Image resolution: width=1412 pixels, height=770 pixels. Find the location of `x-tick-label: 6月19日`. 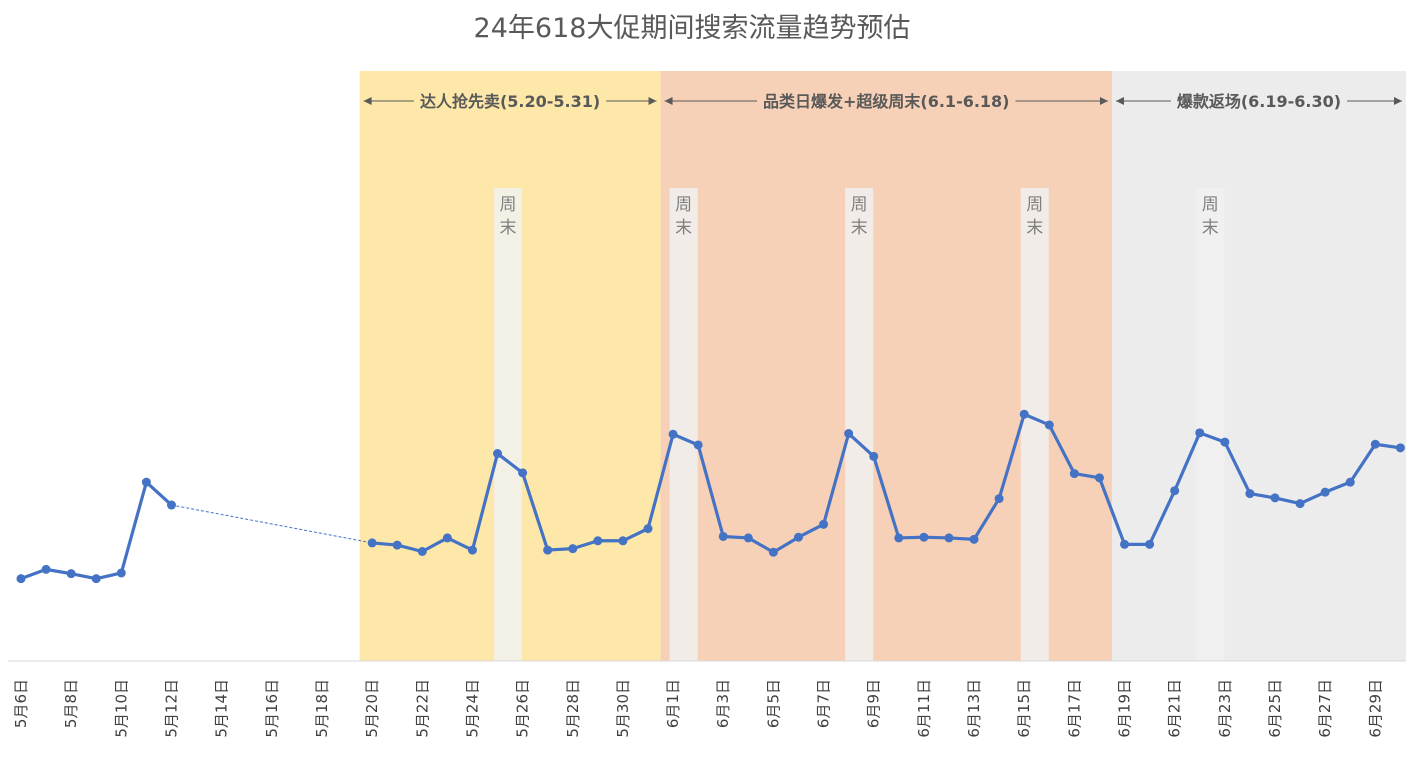

x-tick-label: 6月19日 is located at coordinates (1125, 708).